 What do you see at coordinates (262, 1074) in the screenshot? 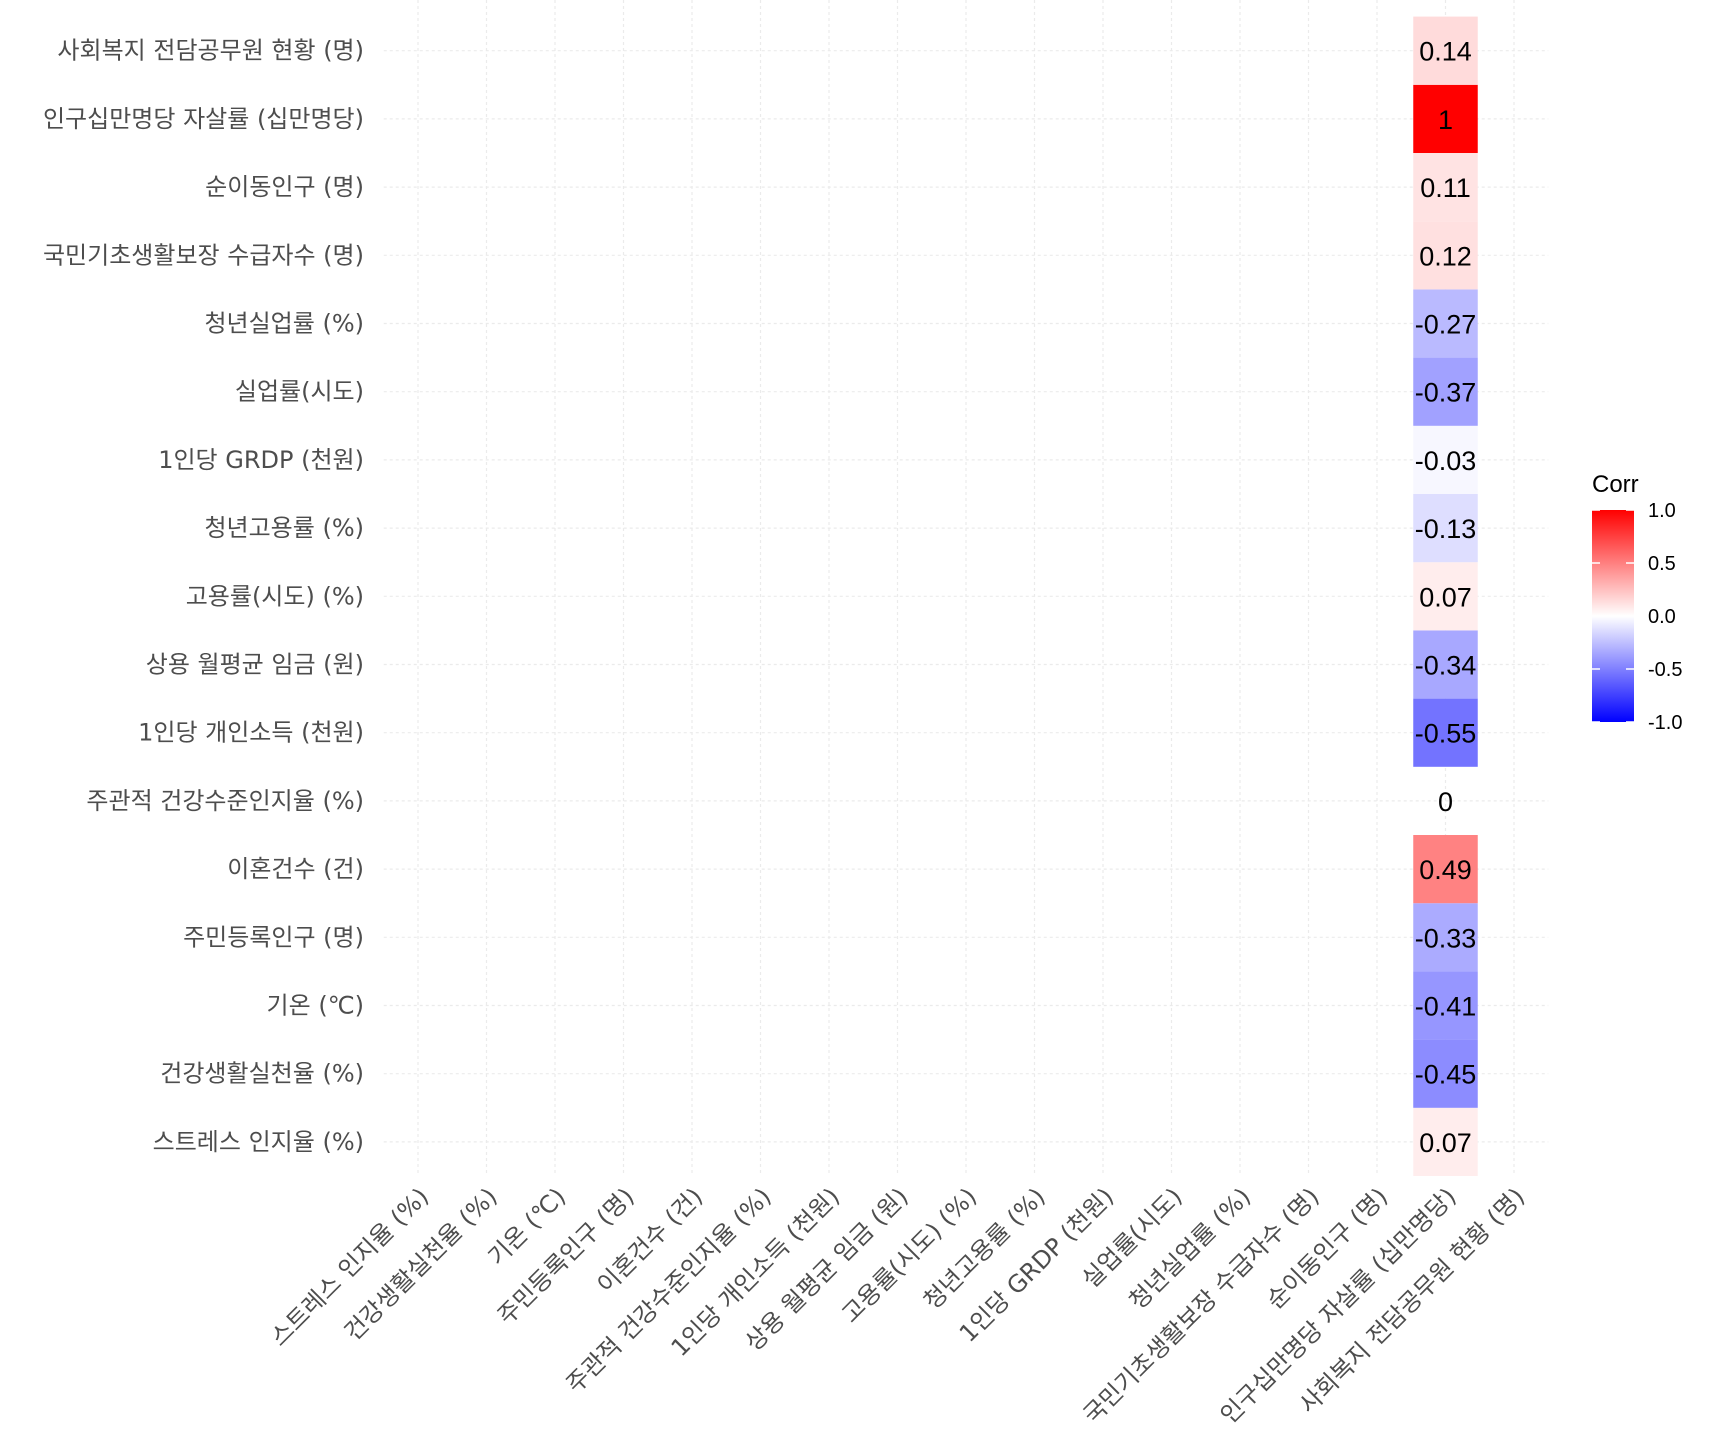
I see `y-tick-label: 건강생활실천율 (%)` at bounding box center [262, 1074].